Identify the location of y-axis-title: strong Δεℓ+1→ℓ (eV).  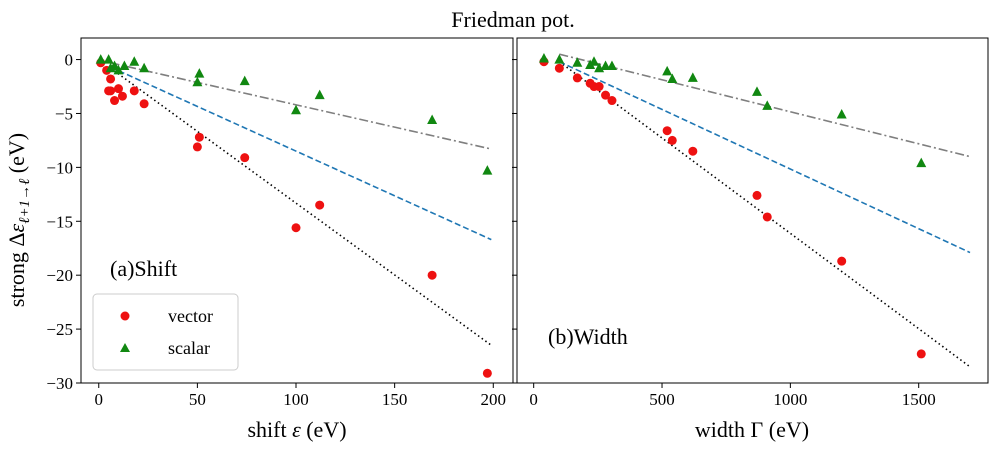
(18, 220).